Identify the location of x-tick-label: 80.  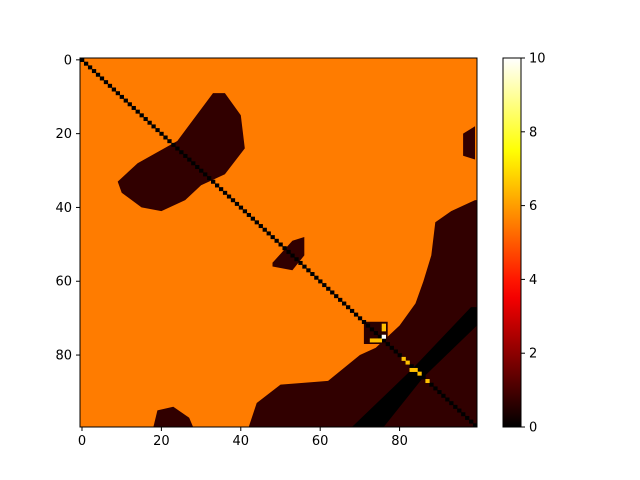
(399, 441).